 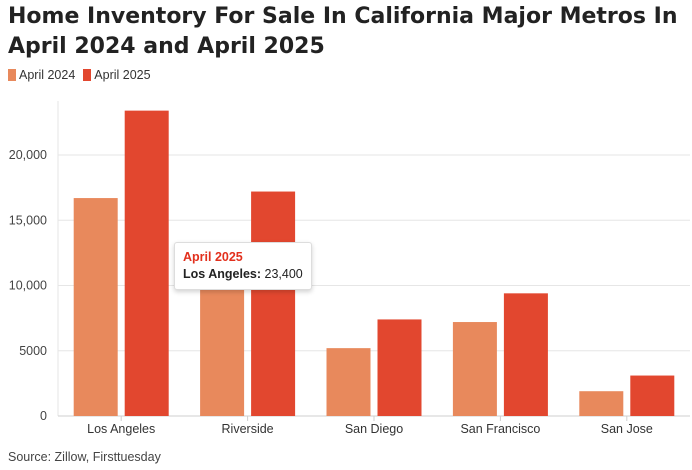 I want to click on legend-label-april-2024: April 2024, so click(x=47, y=75).